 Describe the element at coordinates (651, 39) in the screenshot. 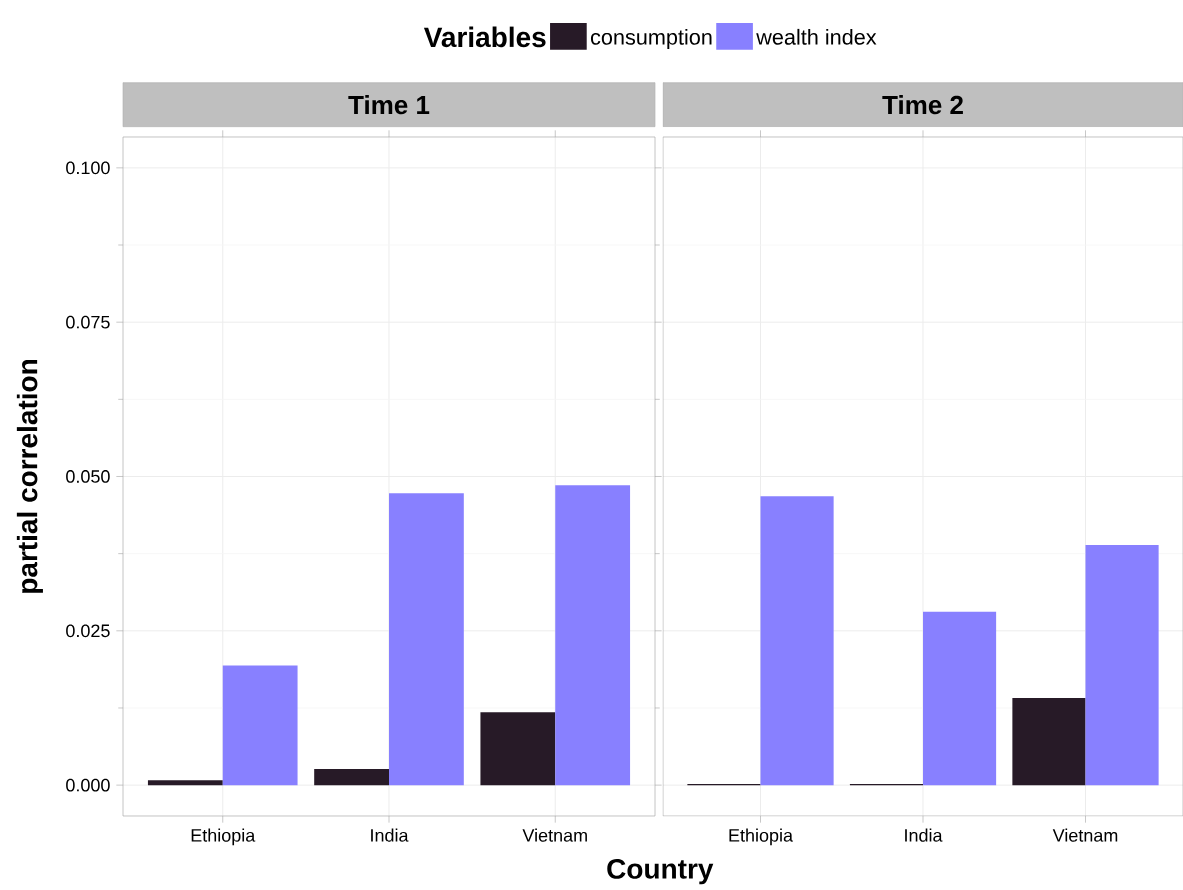

I see `legend-label: consumption` at that location.